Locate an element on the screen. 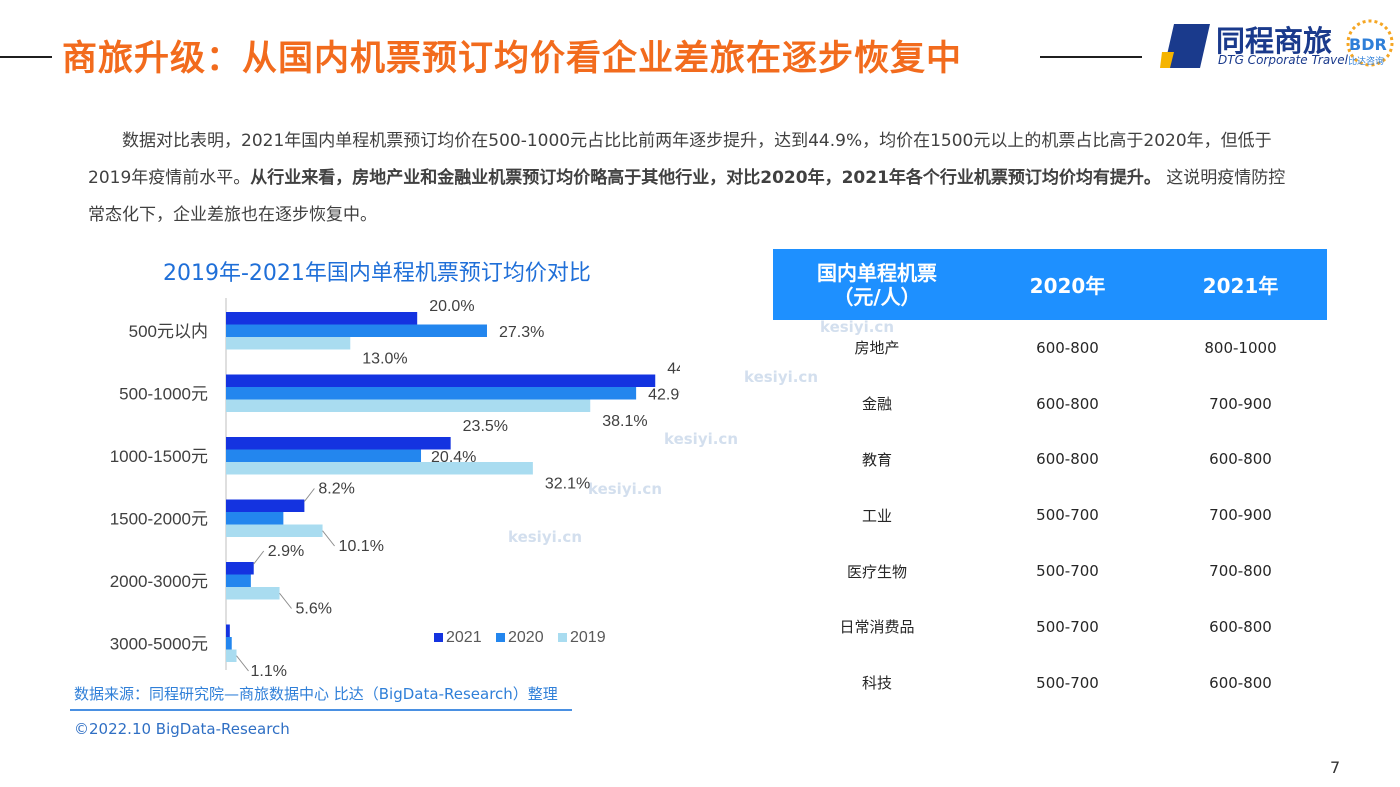  bdr-logo-icon is located at coordinates (1370, 43).